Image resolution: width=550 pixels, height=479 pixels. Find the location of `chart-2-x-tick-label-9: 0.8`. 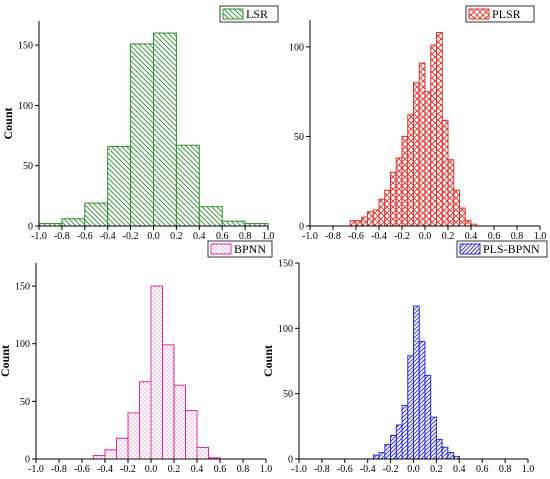

chart-2-x-tick-label-9: 0.8 is located at coordinates (243, 469).